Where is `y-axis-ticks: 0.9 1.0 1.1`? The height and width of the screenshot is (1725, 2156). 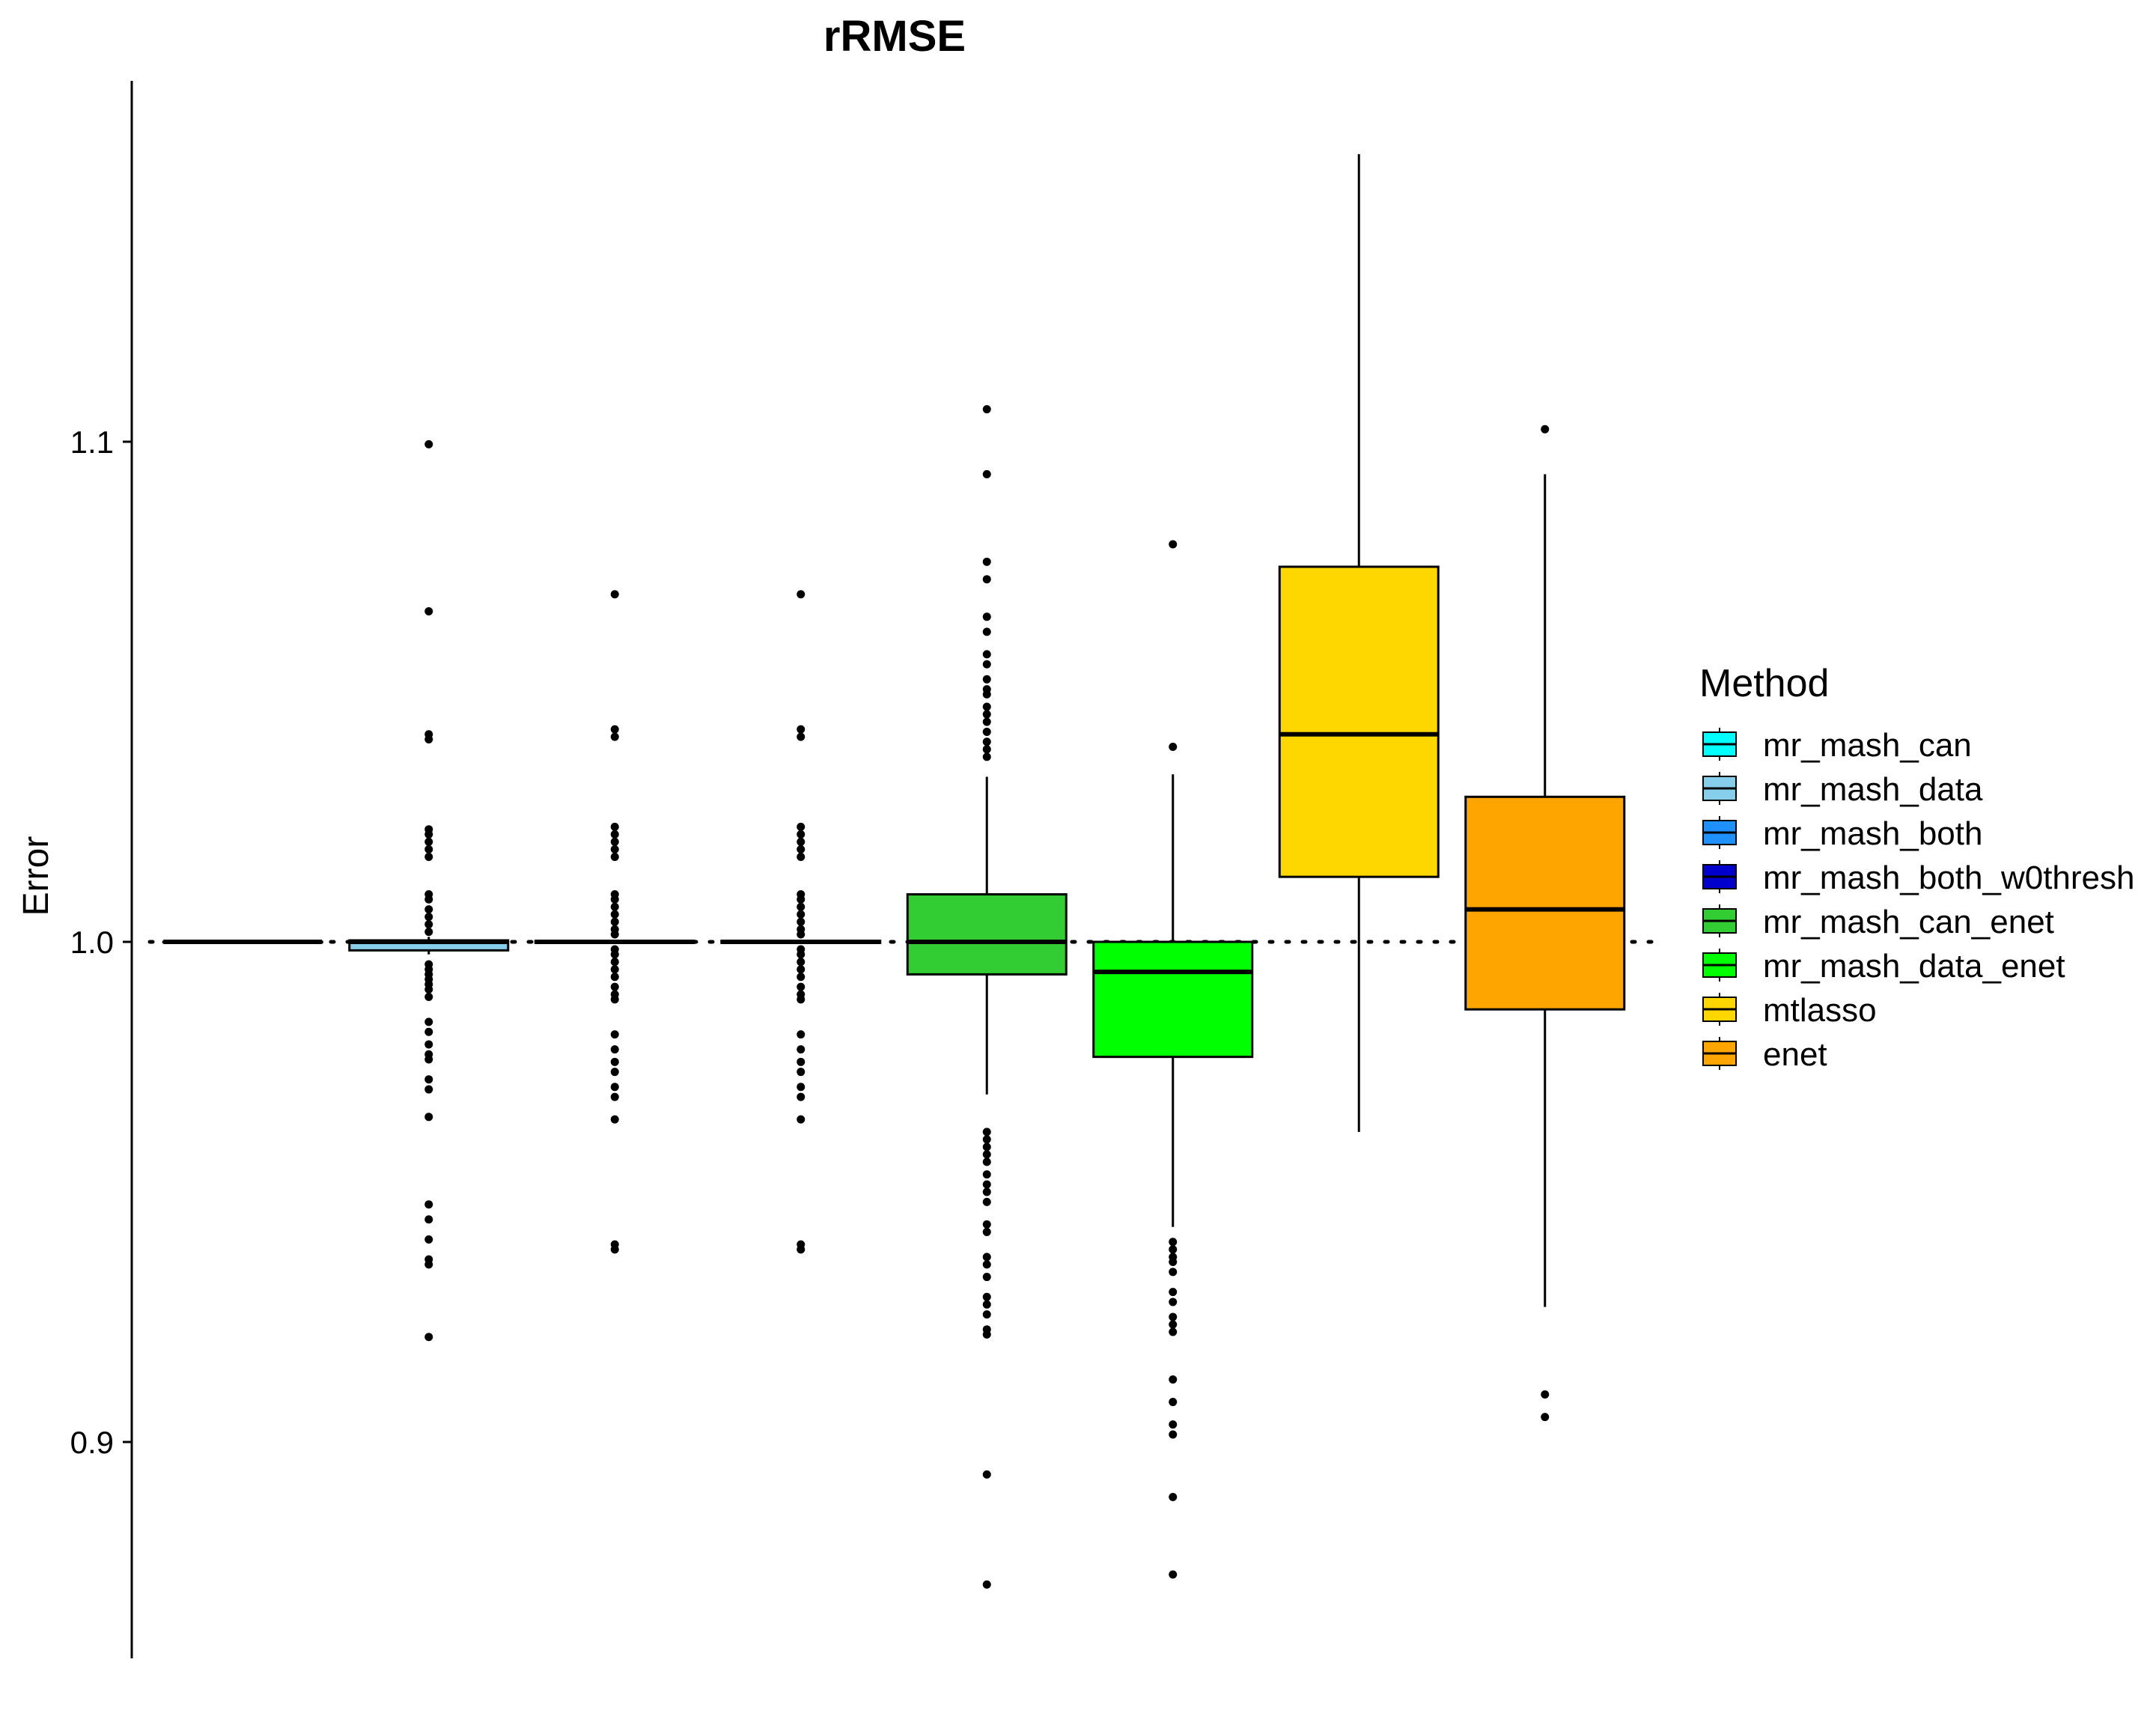
y-axis-ticks: 0.9 1.0 1.1 is located at coordinates (101, 942).